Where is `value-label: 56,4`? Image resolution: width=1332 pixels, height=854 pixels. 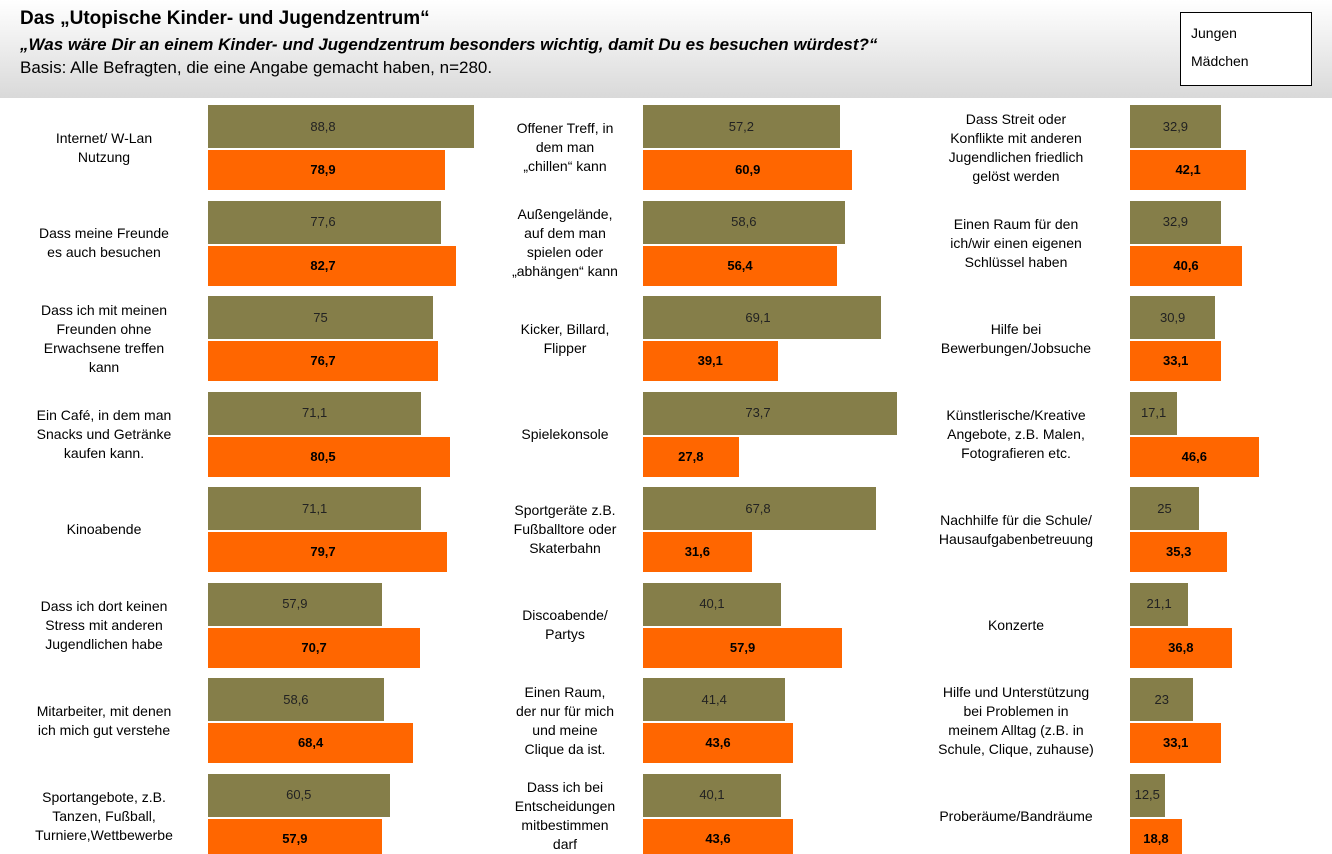 value-label: 56,4 is located at coordinates (740, 265).